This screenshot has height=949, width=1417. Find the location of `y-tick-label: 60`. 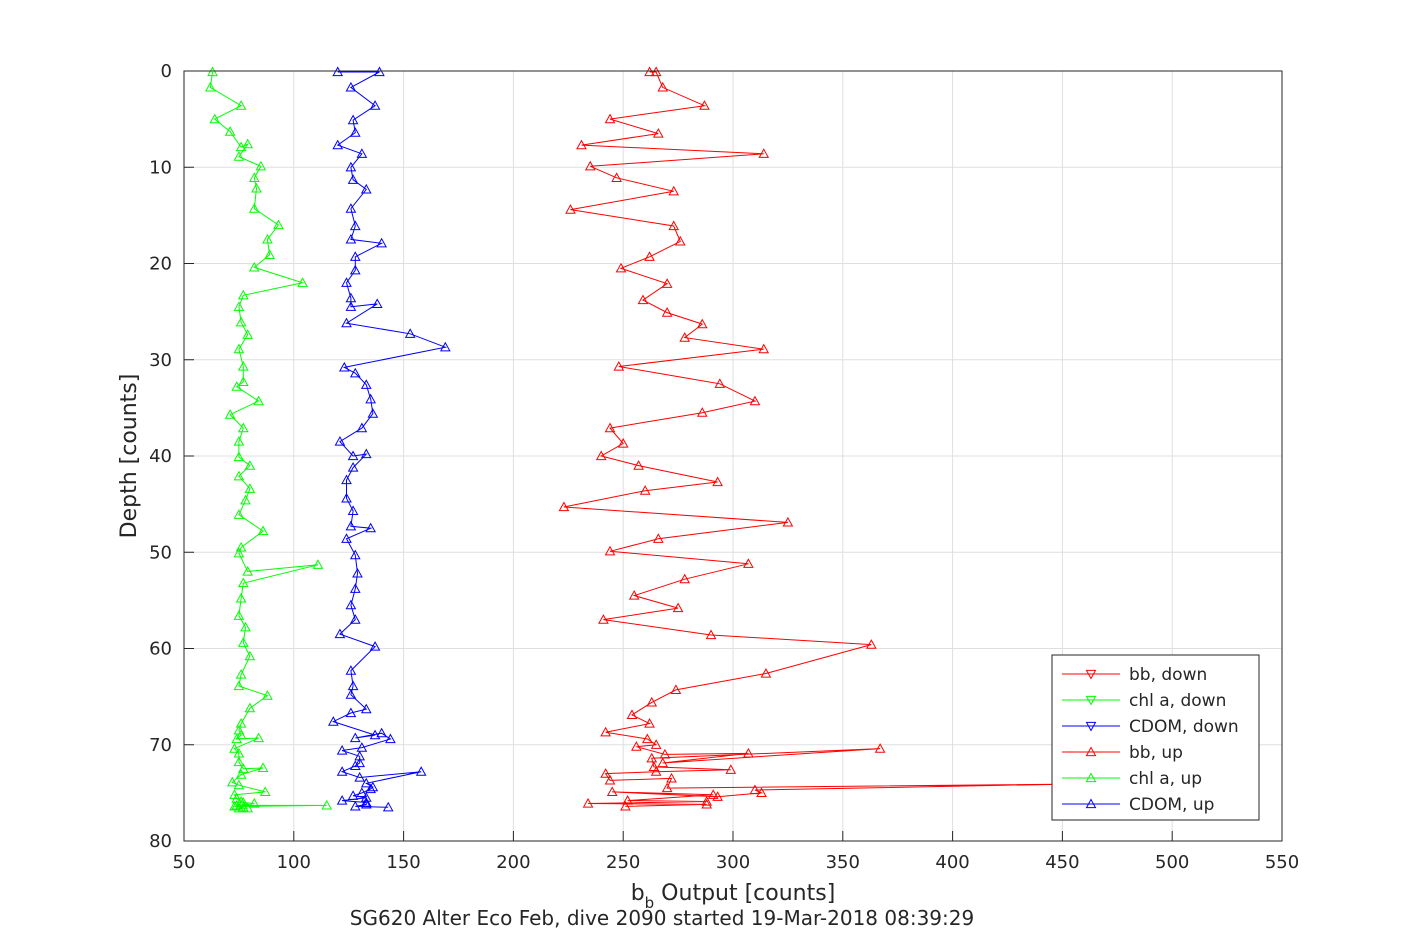

y-tick-label: 60 is located at coordinates (160, 649).